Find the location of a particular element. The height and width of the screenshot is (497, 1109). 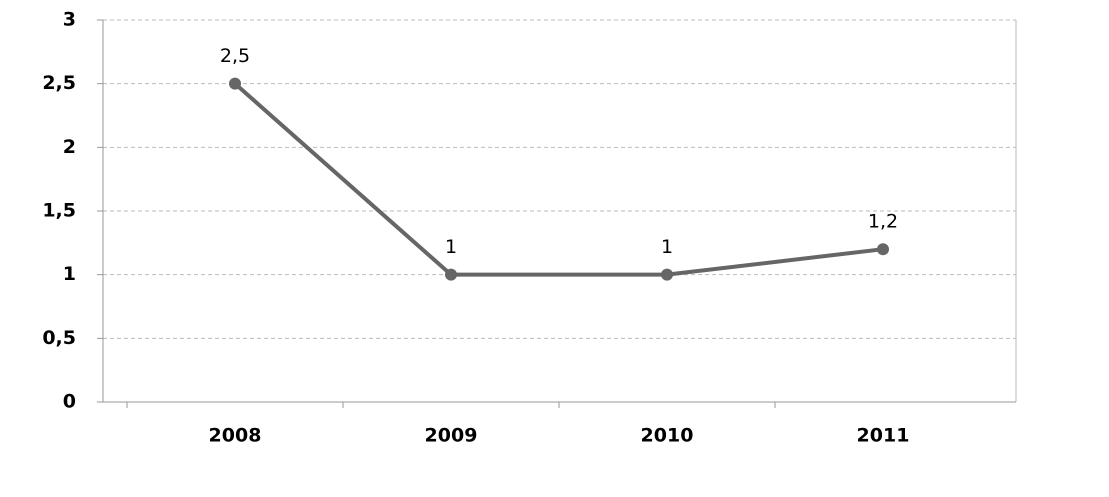

x-tick-label: 2009 is located at coordinates (451, 436).